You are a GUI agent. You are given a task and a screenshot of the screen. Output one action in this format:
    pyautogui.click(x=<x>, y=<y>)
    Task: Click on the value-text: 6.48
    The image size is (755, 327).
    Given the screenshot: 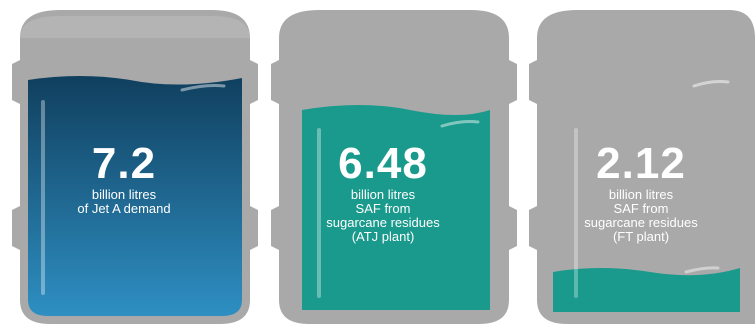 What is the action you would take?
    pyautogui.click(x=383, y=163)
    